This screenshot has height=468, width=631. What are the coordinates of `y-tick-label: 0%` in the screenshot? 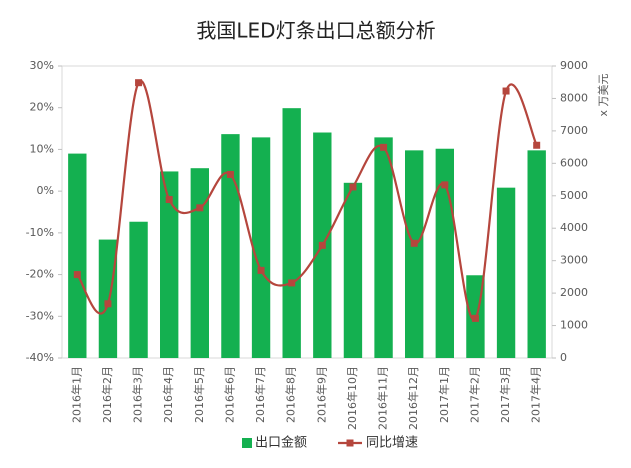 It's located at (45, 190).